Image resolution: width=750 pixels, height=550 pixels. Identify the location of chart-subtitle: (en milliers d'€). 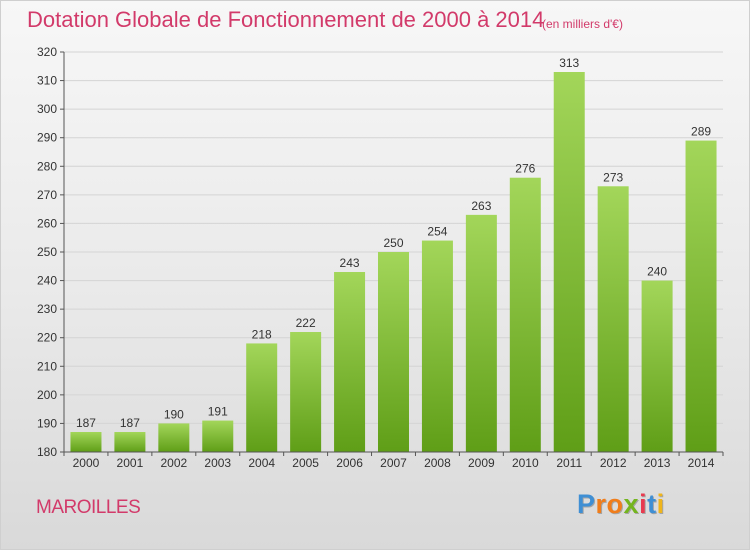
(582, 24).